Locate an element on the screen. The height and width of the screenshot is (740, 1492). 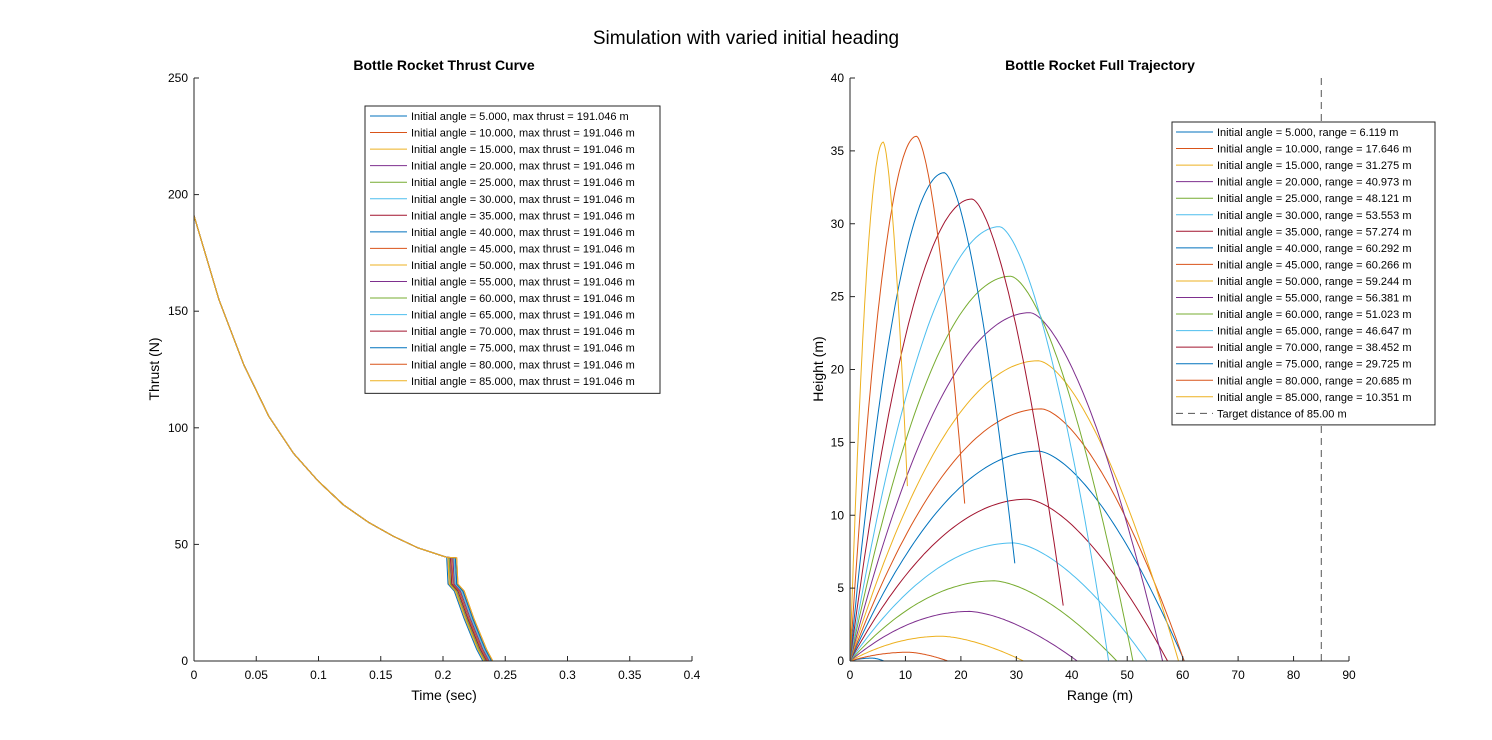
trajectory-x-tick-label: 30 is located at coordinates (1017, 675).